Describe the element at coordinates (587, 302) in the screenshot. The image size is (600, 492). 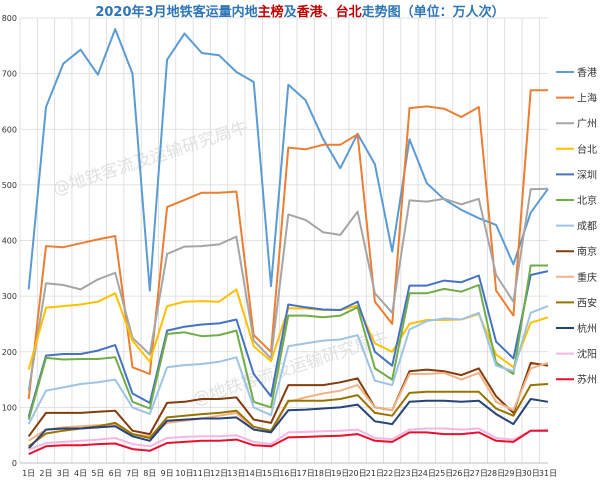
I see `legend-label-9: 西安` at that location.